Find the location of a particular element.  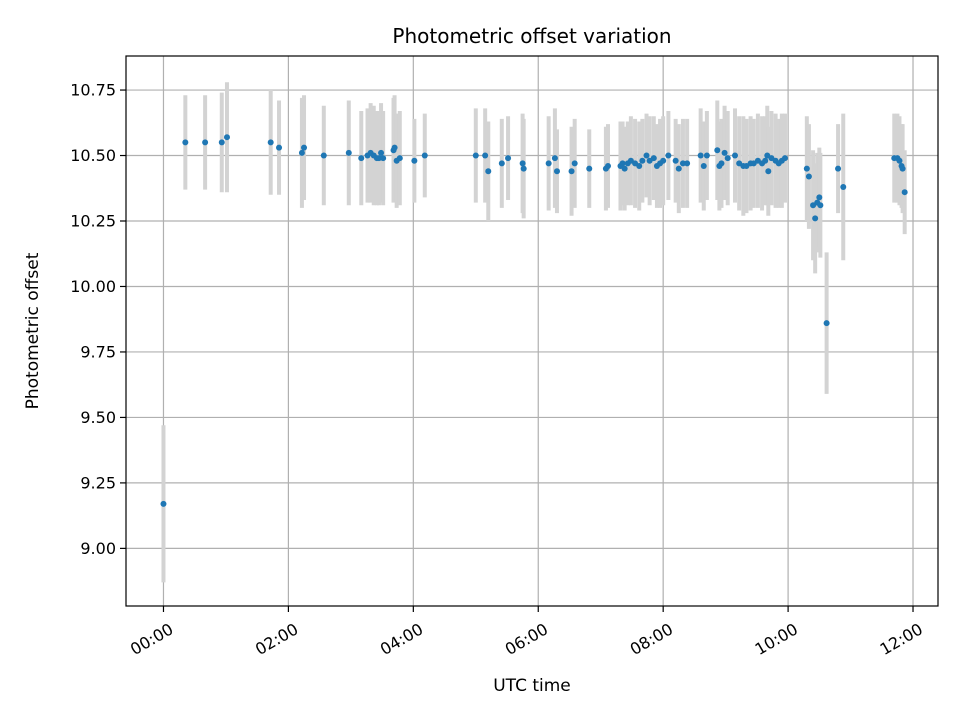

y-tick-label: 10.75 is located at coordinates (93, 90).